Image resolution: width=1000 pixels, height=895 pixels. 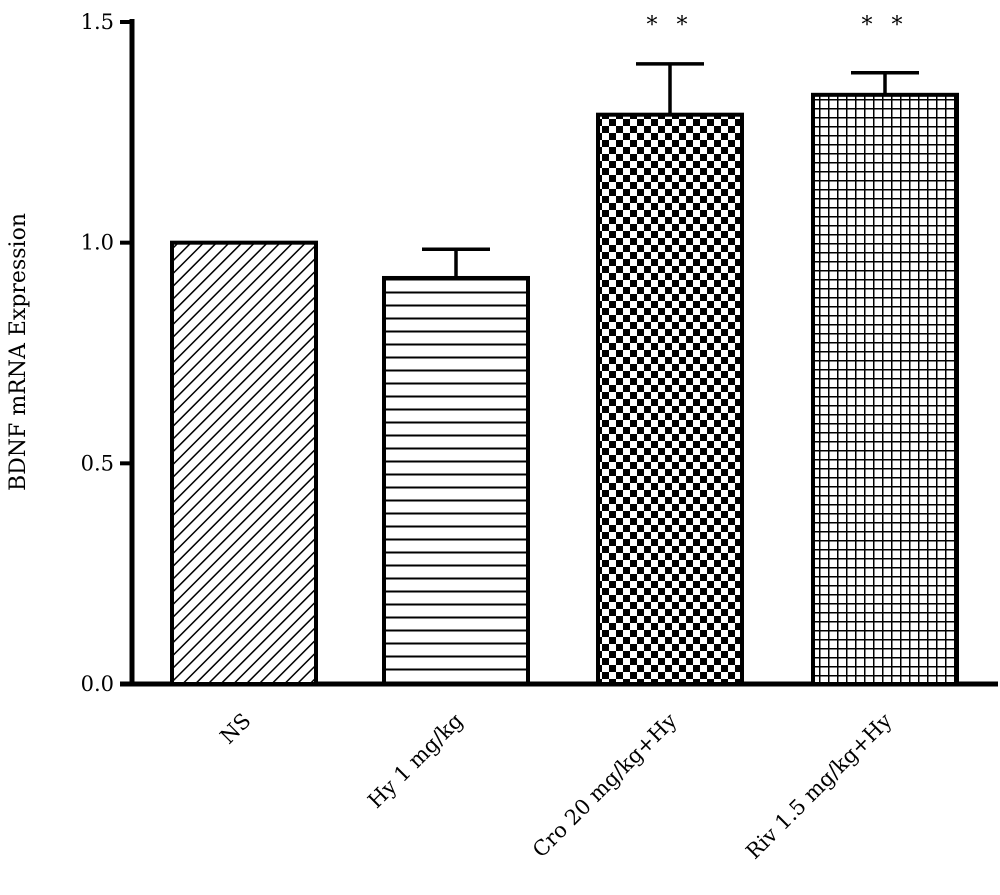 I want to click on category-label-1: NS, so click(x=235, y=729).